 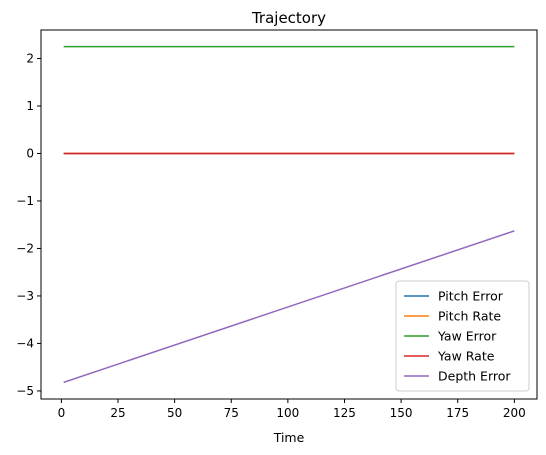 I want to click on y-tick-label: −3, so click(x=25, y=296).